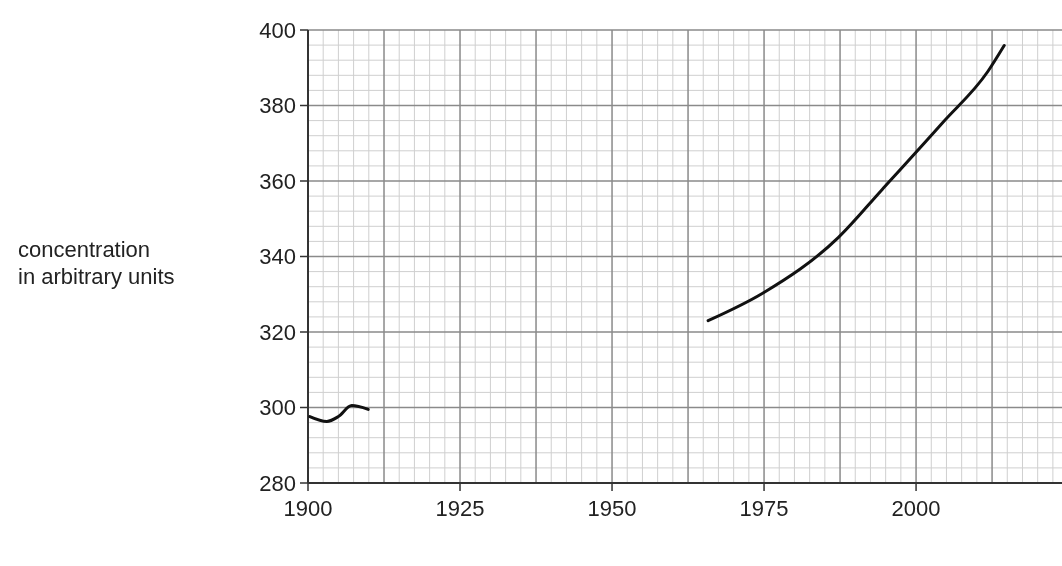 The image size is (1062, 566). I want to click on x-tick-label: 1975, so click(764, 508).